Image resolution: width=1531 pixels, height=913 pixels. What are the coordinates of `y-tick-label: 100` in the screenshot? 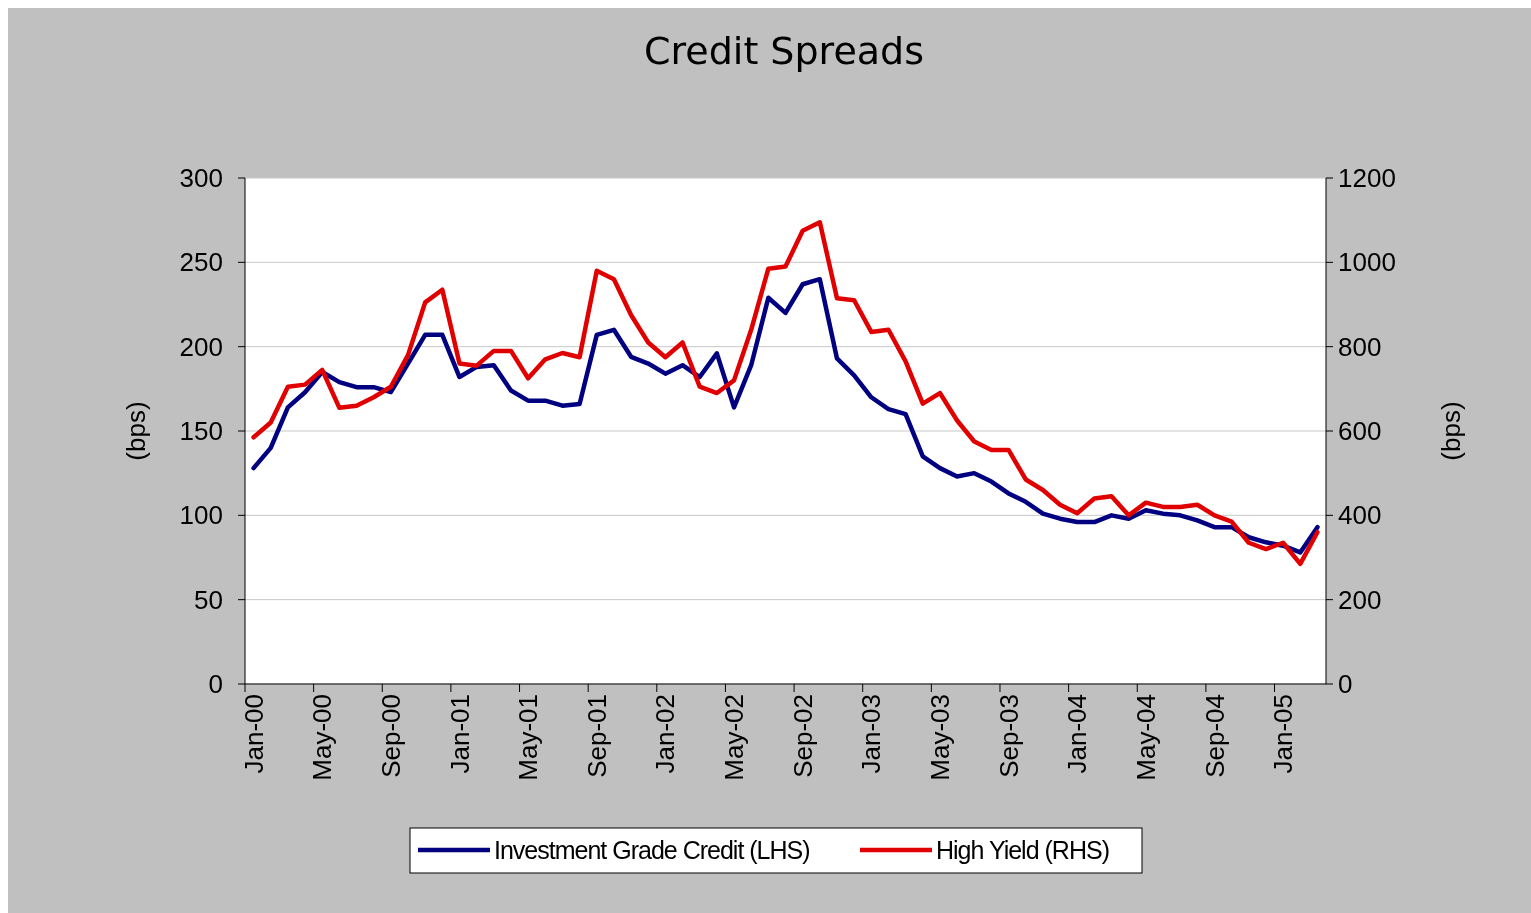 It's located at (201, 515).